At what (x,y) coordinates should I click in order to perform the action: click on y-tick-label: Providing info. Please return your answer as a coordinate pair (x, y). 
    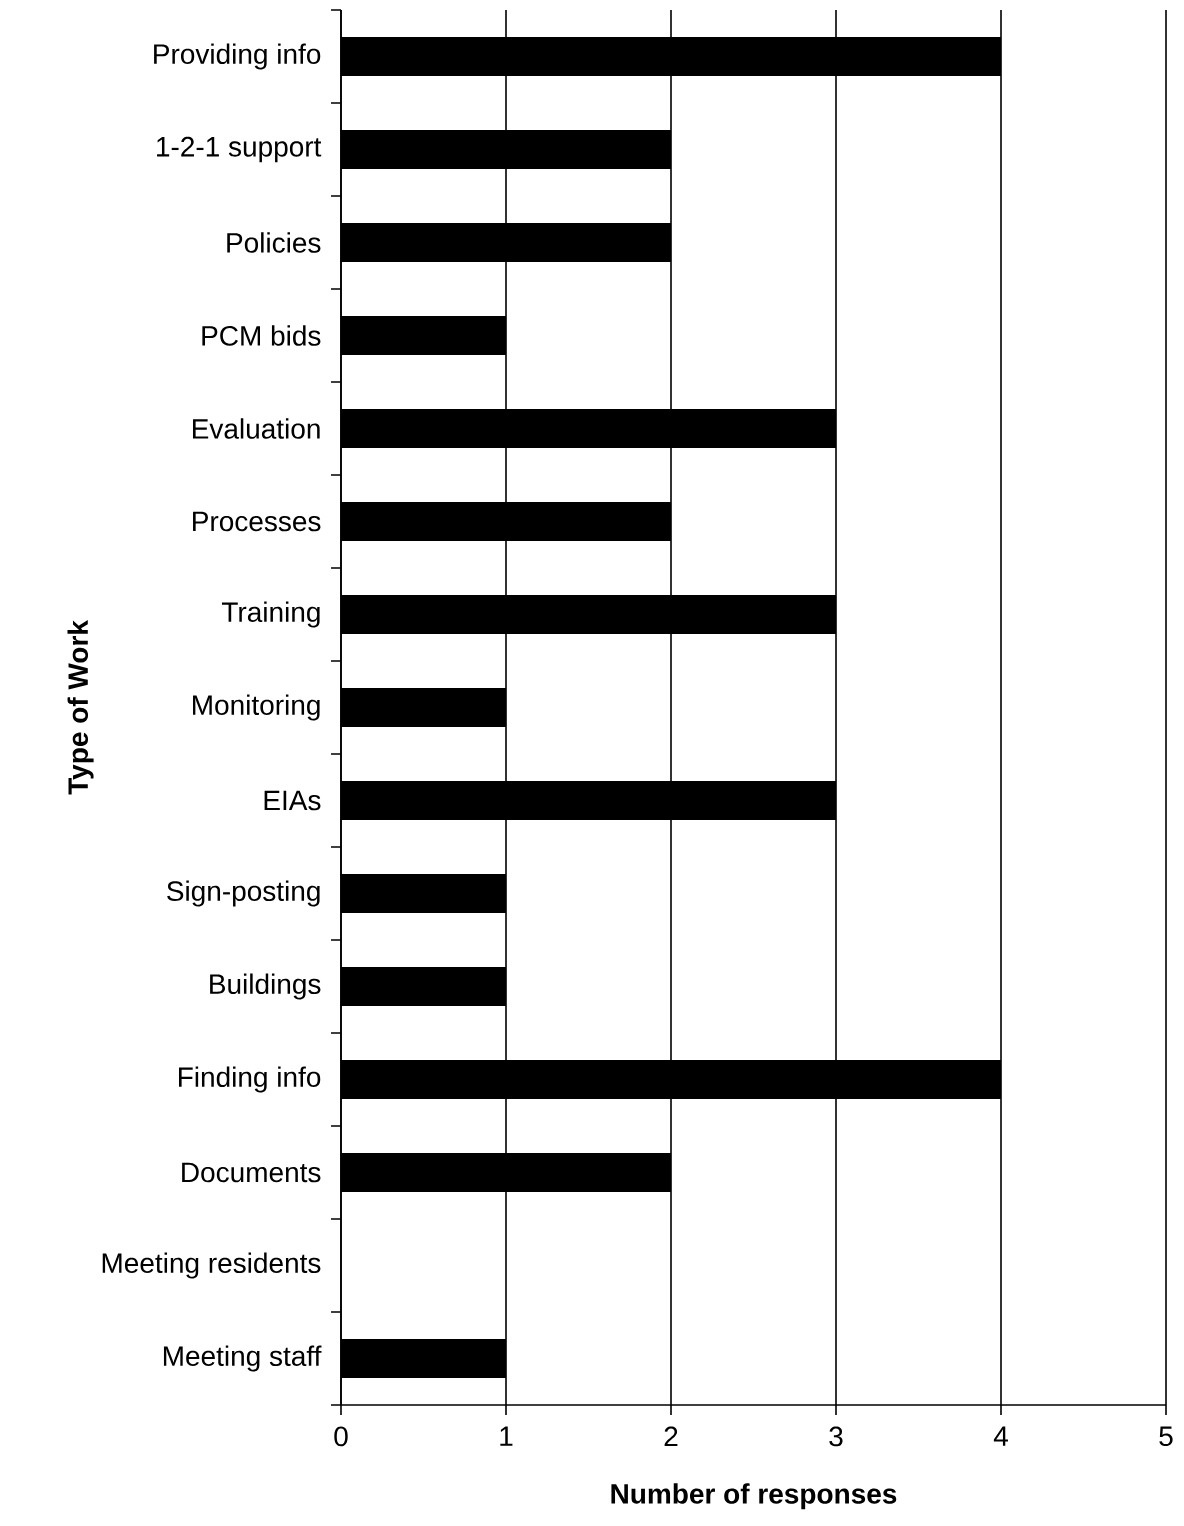
    Looking at the image, I should click on (237, 56).